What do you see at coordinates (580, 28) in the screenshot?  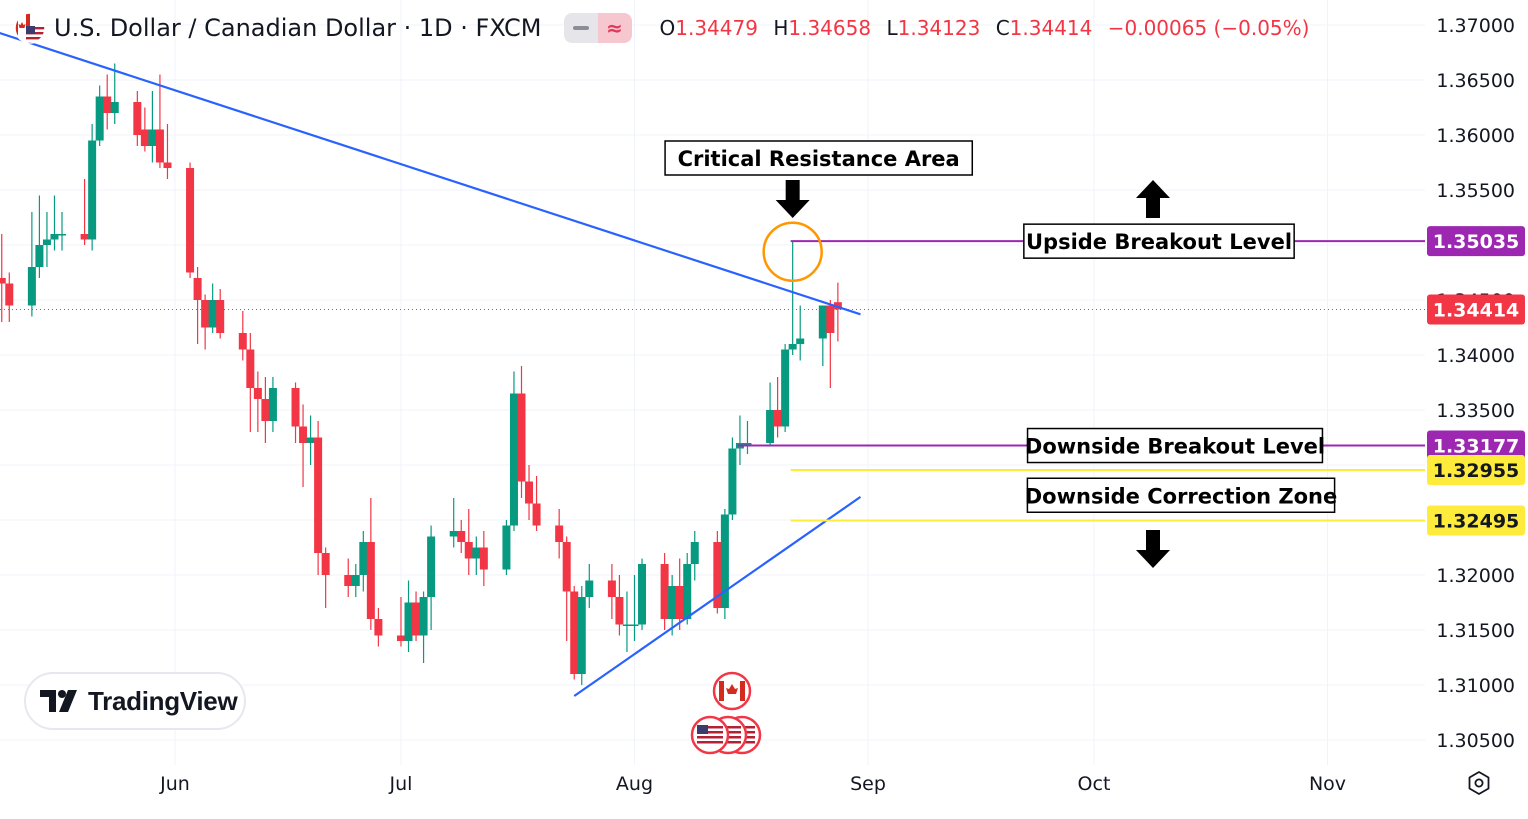 I see `collapse-icon` at bounding box center [580, 28].